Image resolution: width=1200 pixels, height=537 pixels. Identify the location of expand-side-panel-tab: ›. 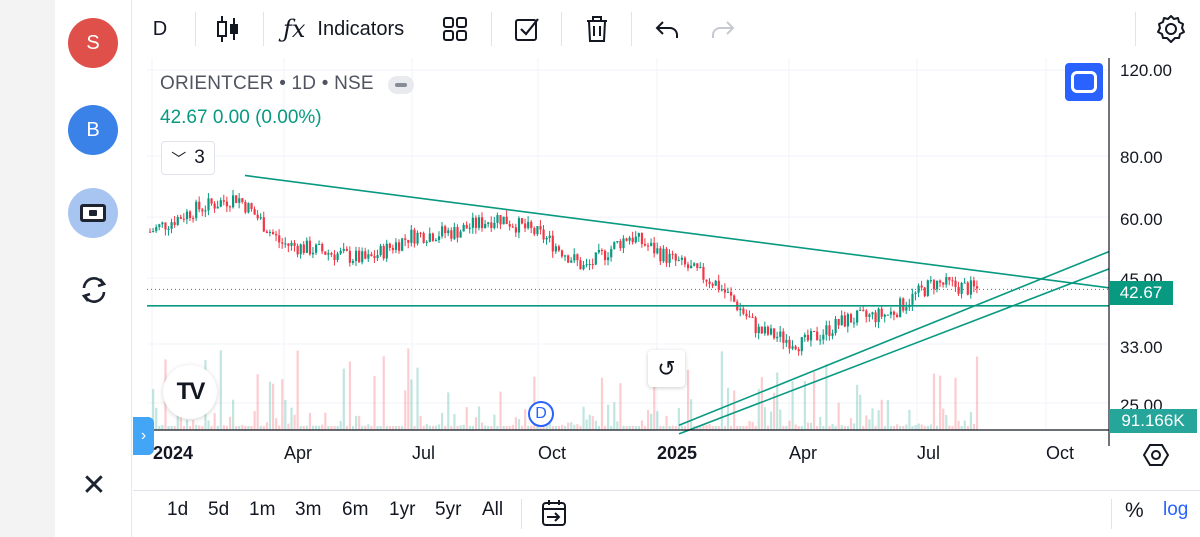
(143, 436).